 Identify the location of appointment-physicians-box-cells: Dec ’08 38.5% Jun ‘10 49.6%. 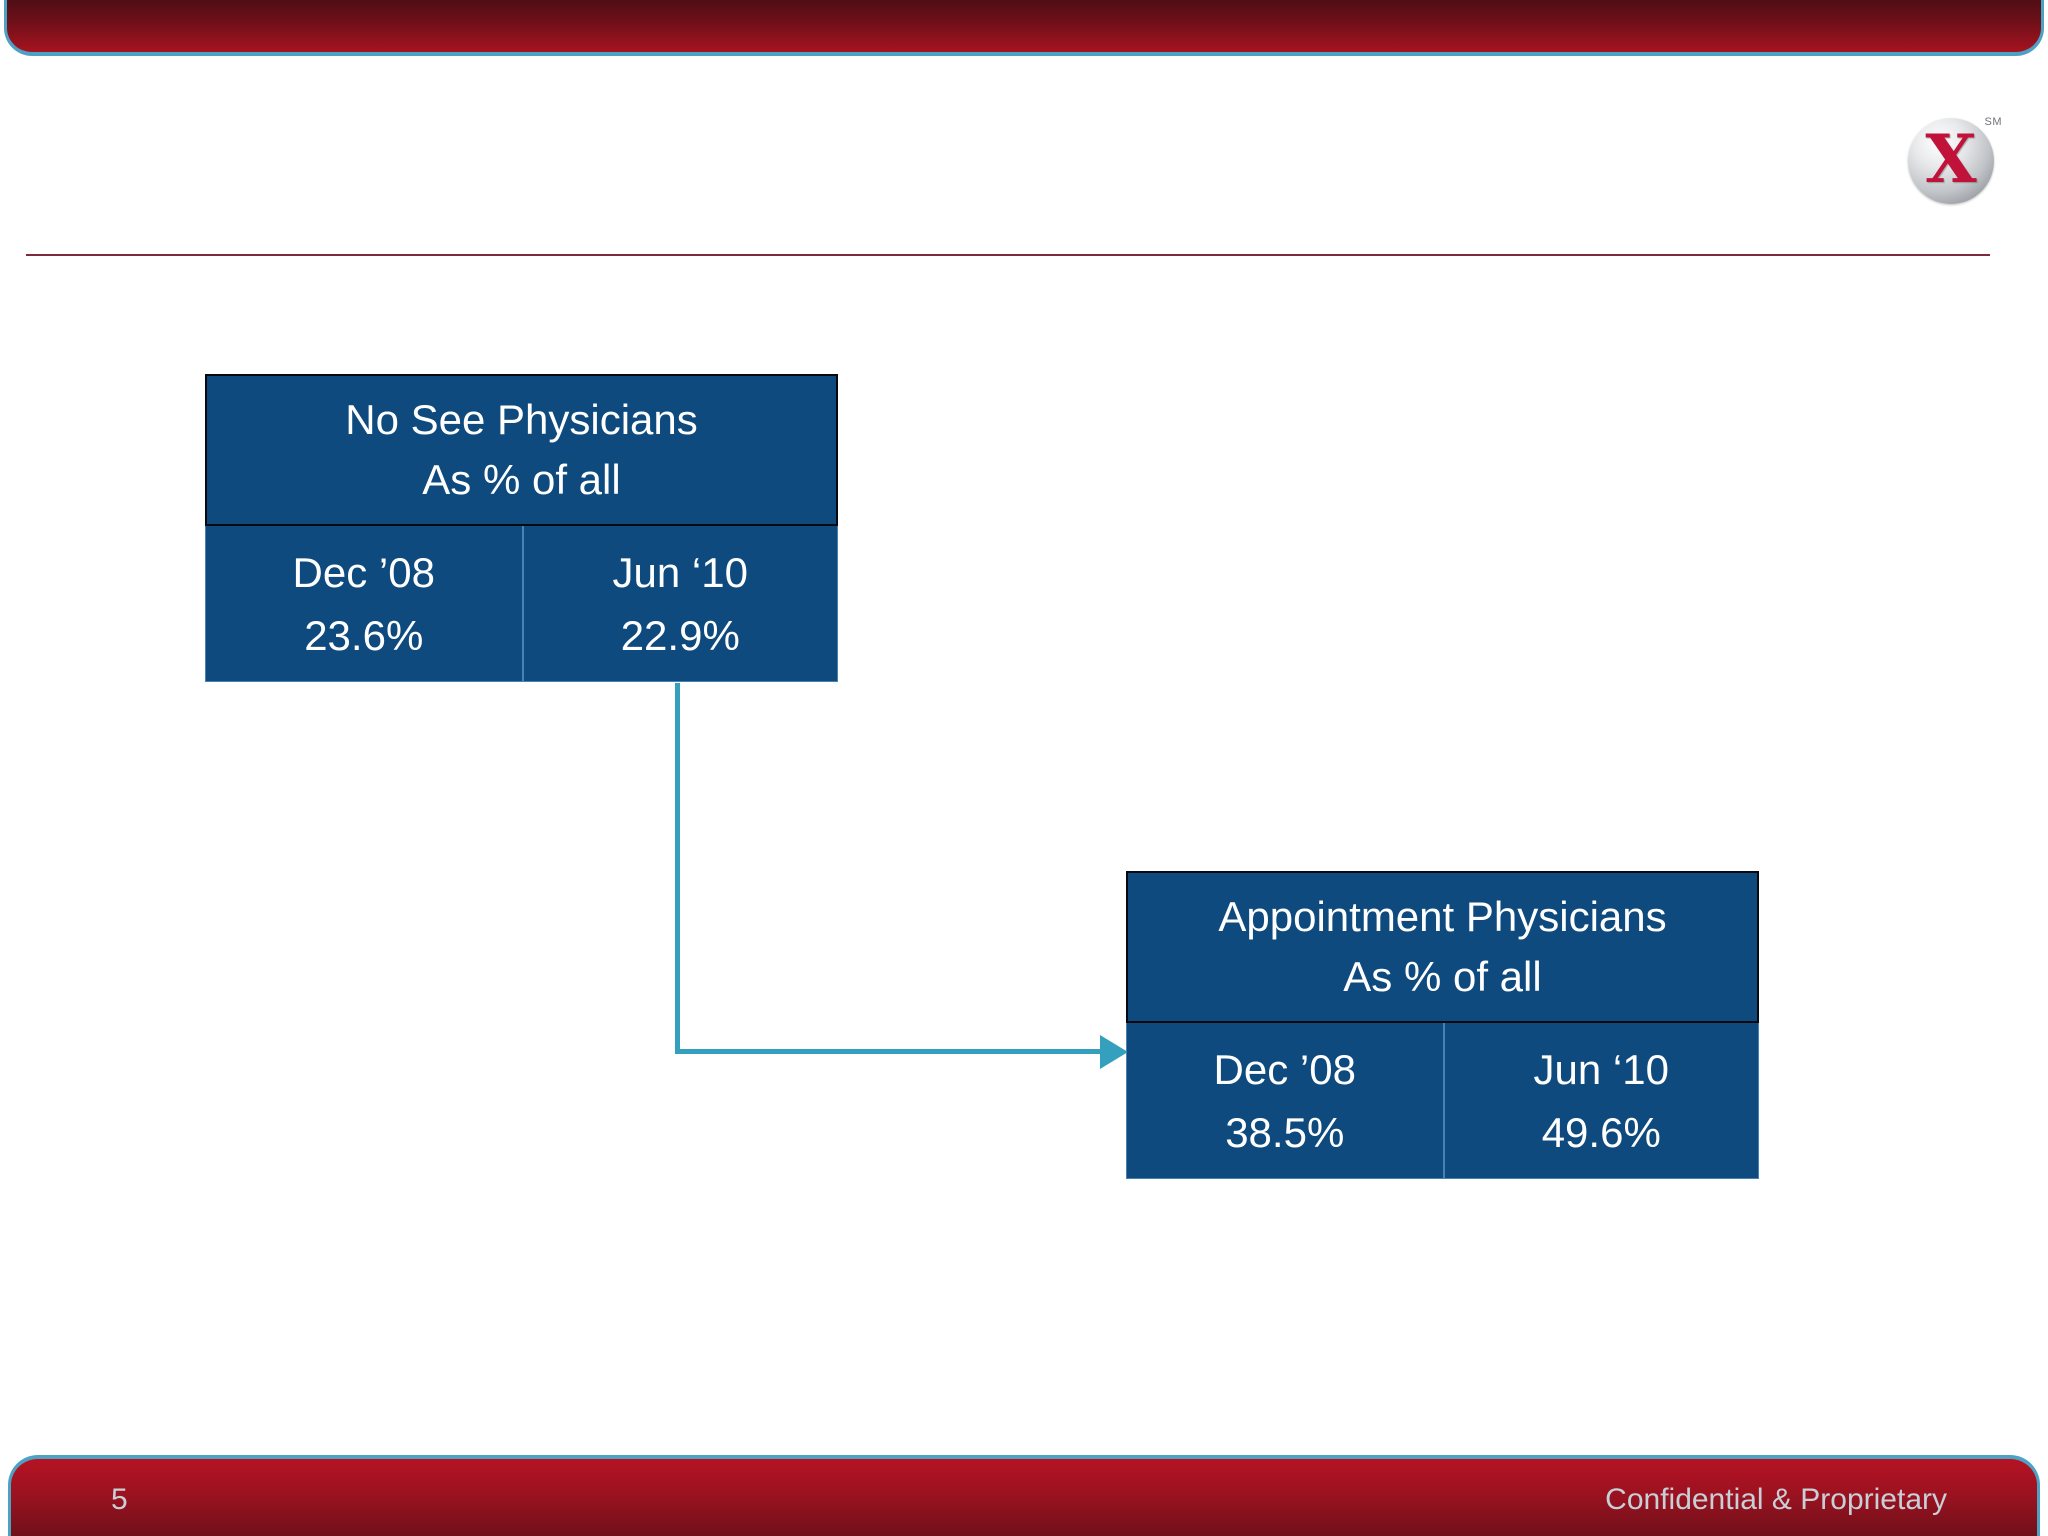
(1442, 1101).